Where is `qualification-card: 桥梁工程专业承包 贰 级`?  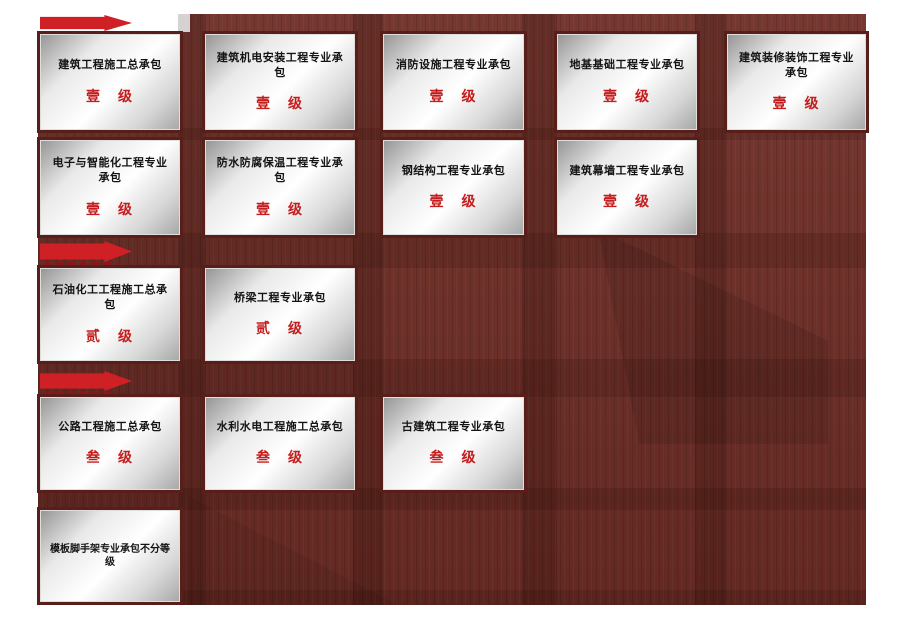
qualification-card: 桥梁工程专业承包 贰 级 is located at coordinates (280, 314).